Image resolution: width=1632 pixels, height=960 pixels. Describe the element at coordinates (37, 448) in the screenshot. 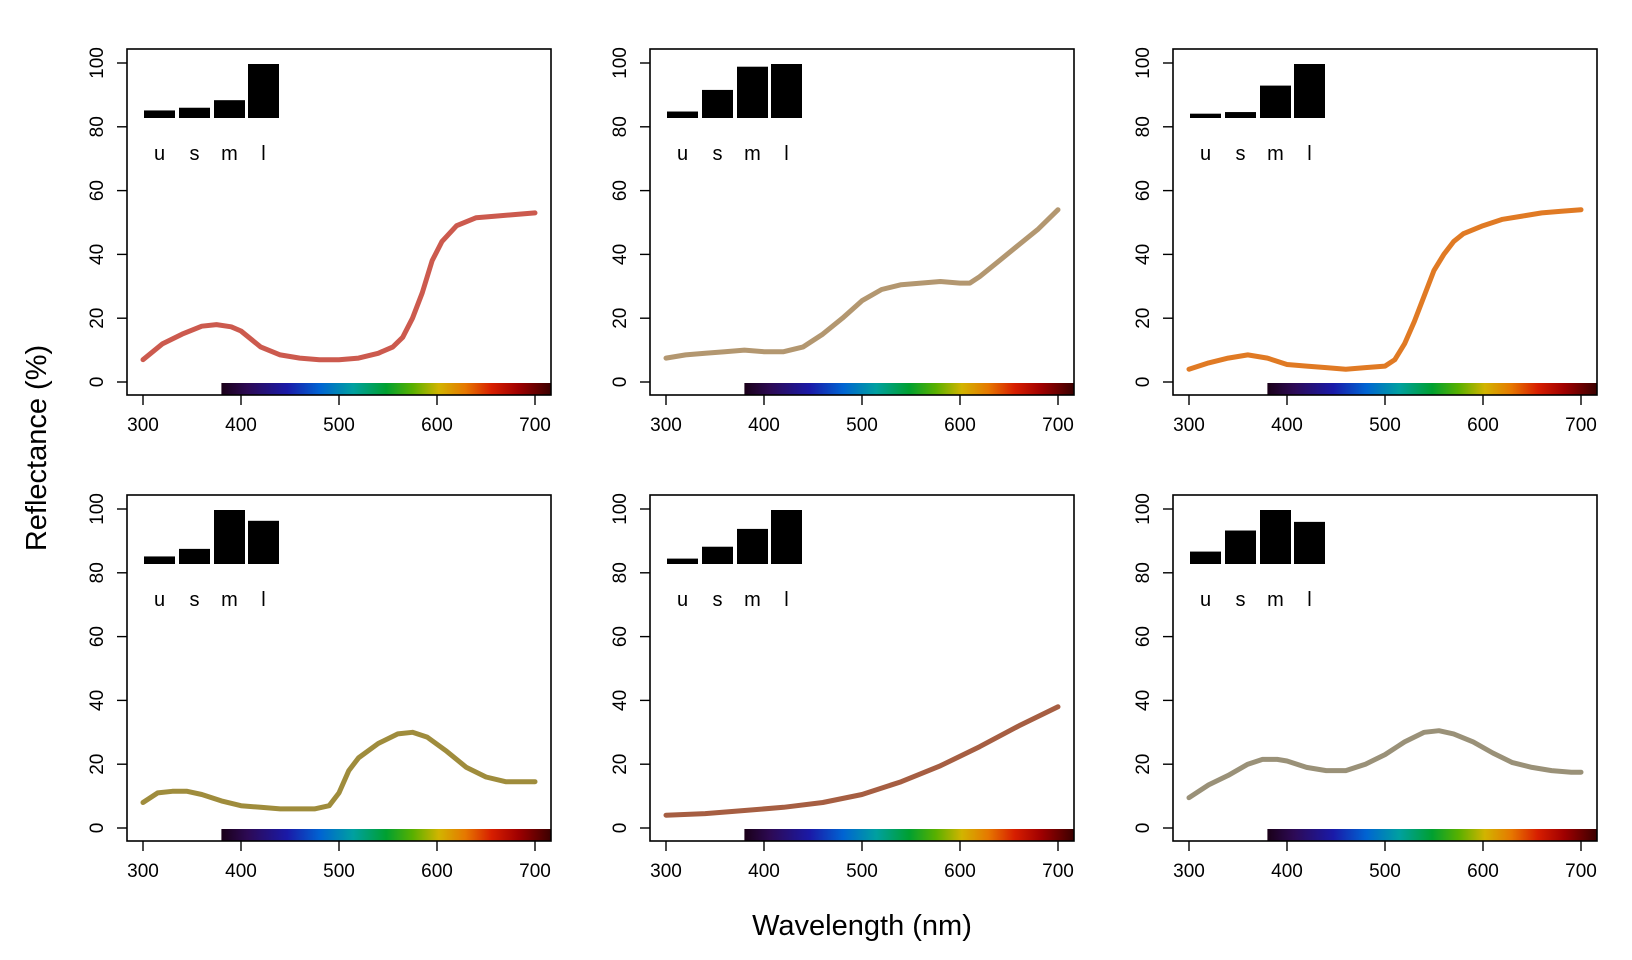

I see `y-axis-title: Reflectance (%)` at that location.